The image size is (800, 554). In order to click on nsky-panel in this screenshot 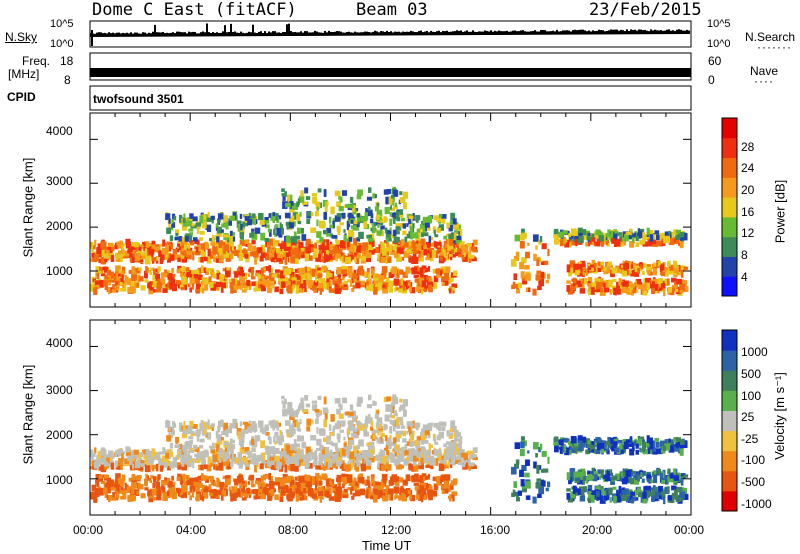, I will do `click(390, 34)`.